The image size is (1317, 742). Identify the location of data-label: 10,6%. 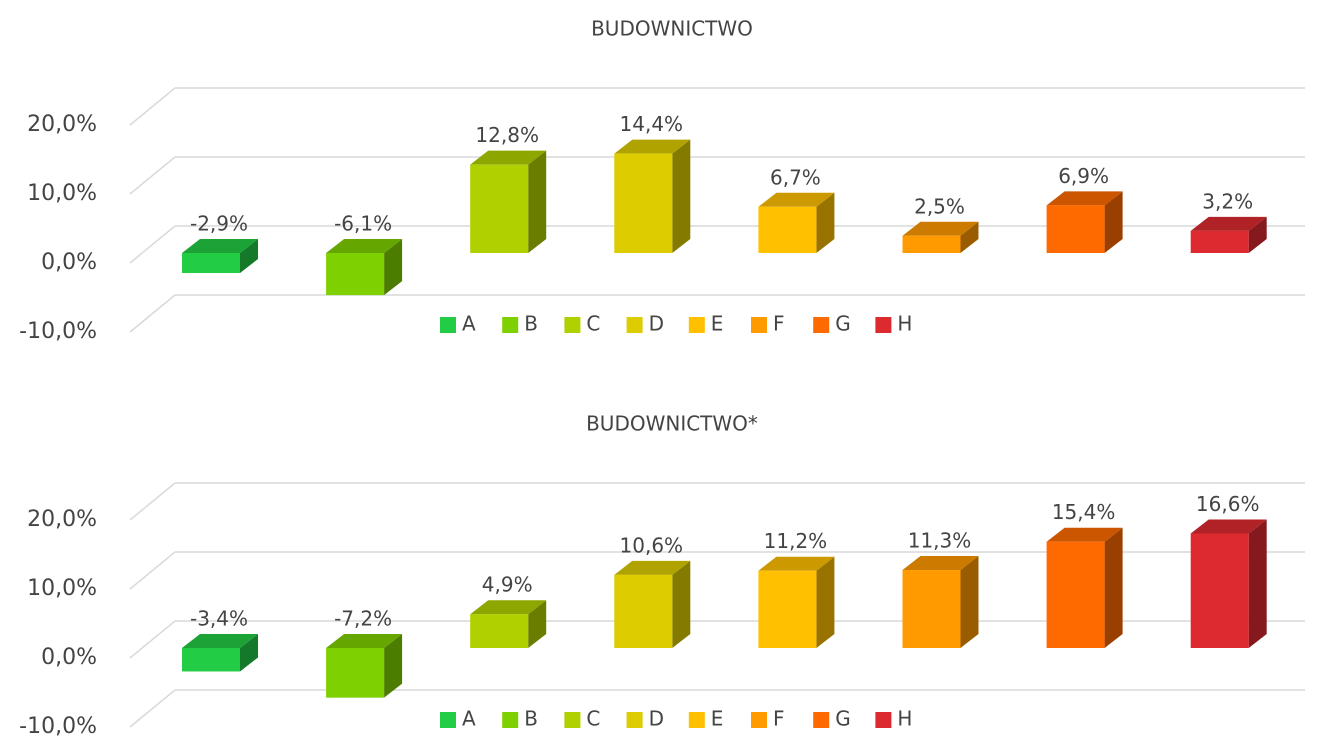
(652, 545).